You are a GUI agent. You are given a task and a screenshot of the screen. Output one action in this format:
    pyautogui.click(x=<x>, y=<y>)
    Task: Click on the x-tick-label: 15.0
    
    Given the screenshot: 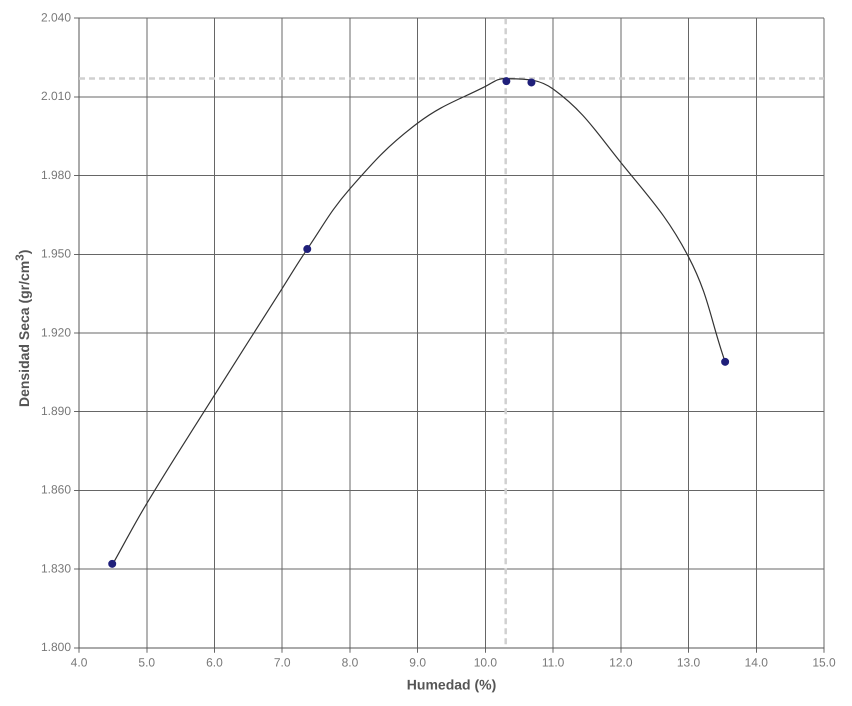 What is the action you would take?
    pyautogui.click(x=824, y=662)
    